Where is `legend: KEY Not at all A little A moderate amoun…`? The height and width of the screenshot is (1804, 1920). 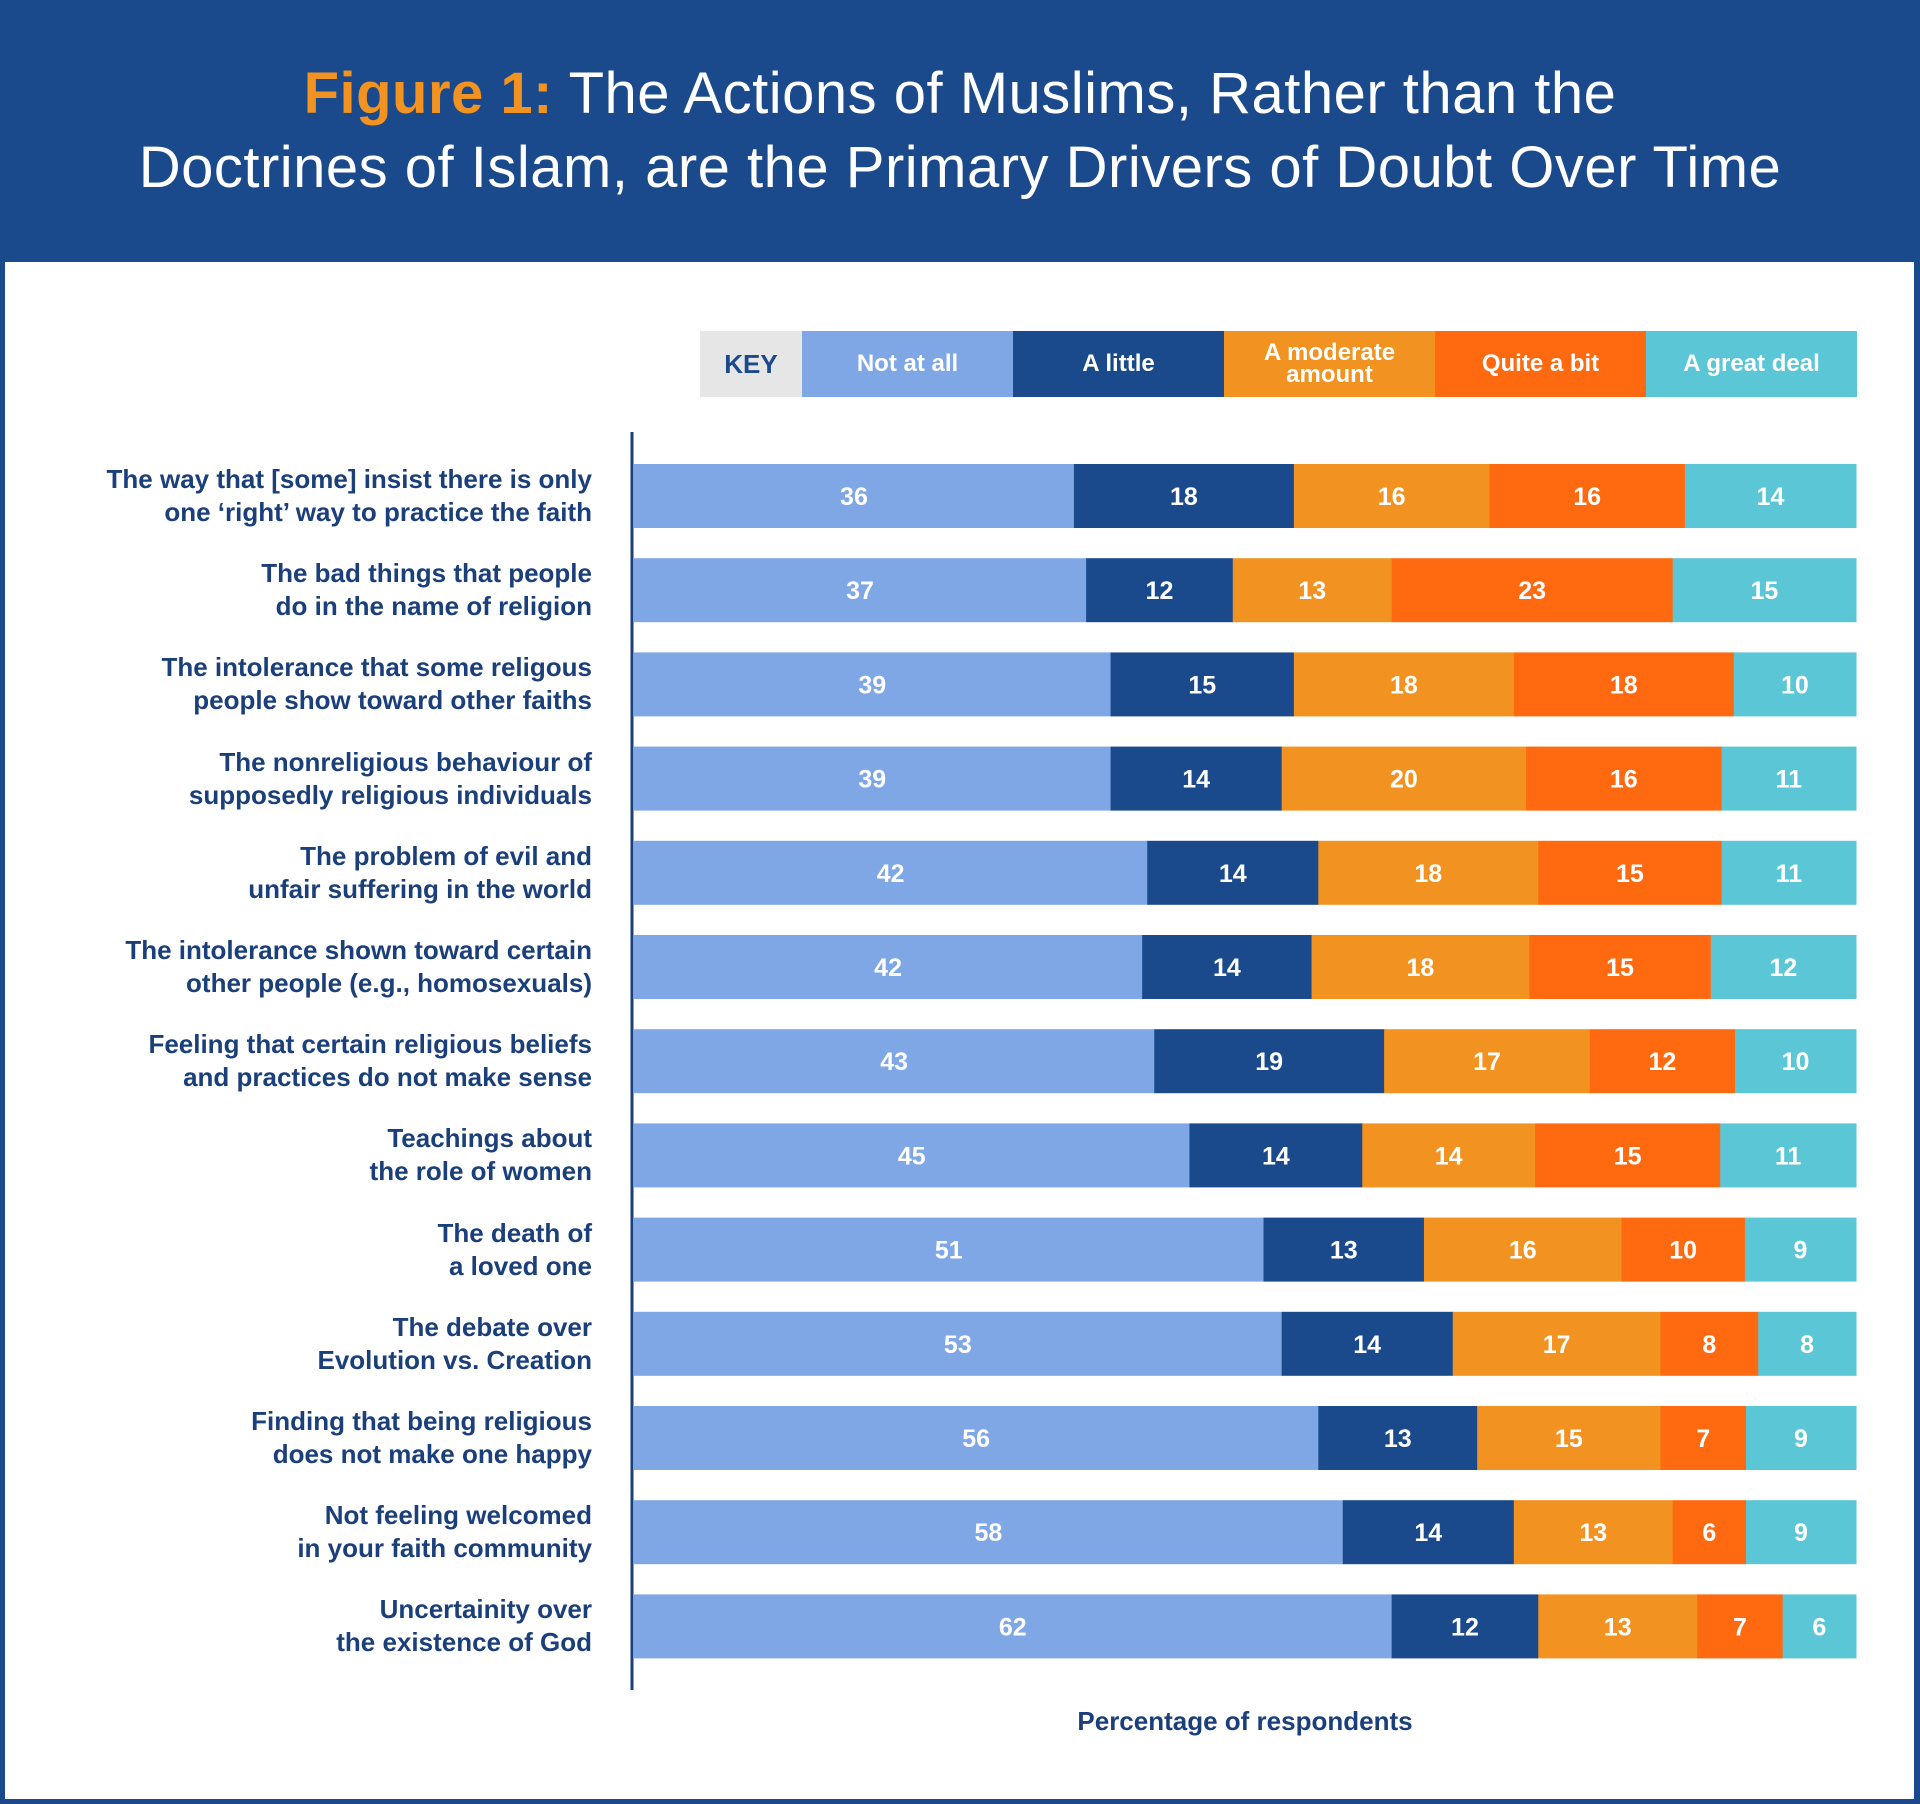 legend: KEY Not at all A little A moderate amoun… is located at coordinates (1278, 364).